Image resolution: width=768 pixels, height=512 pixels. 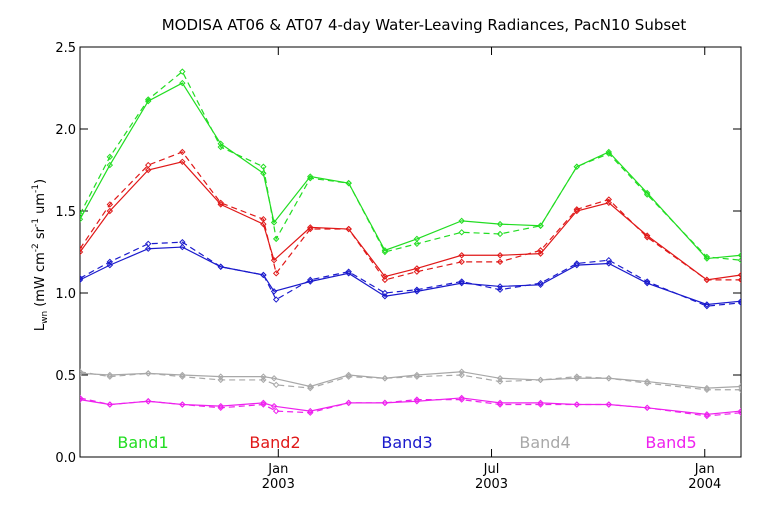 I want to click on y-axis-label: Lwn(mW cm-2 sr-1 um-1), so click(x=40, y=255).